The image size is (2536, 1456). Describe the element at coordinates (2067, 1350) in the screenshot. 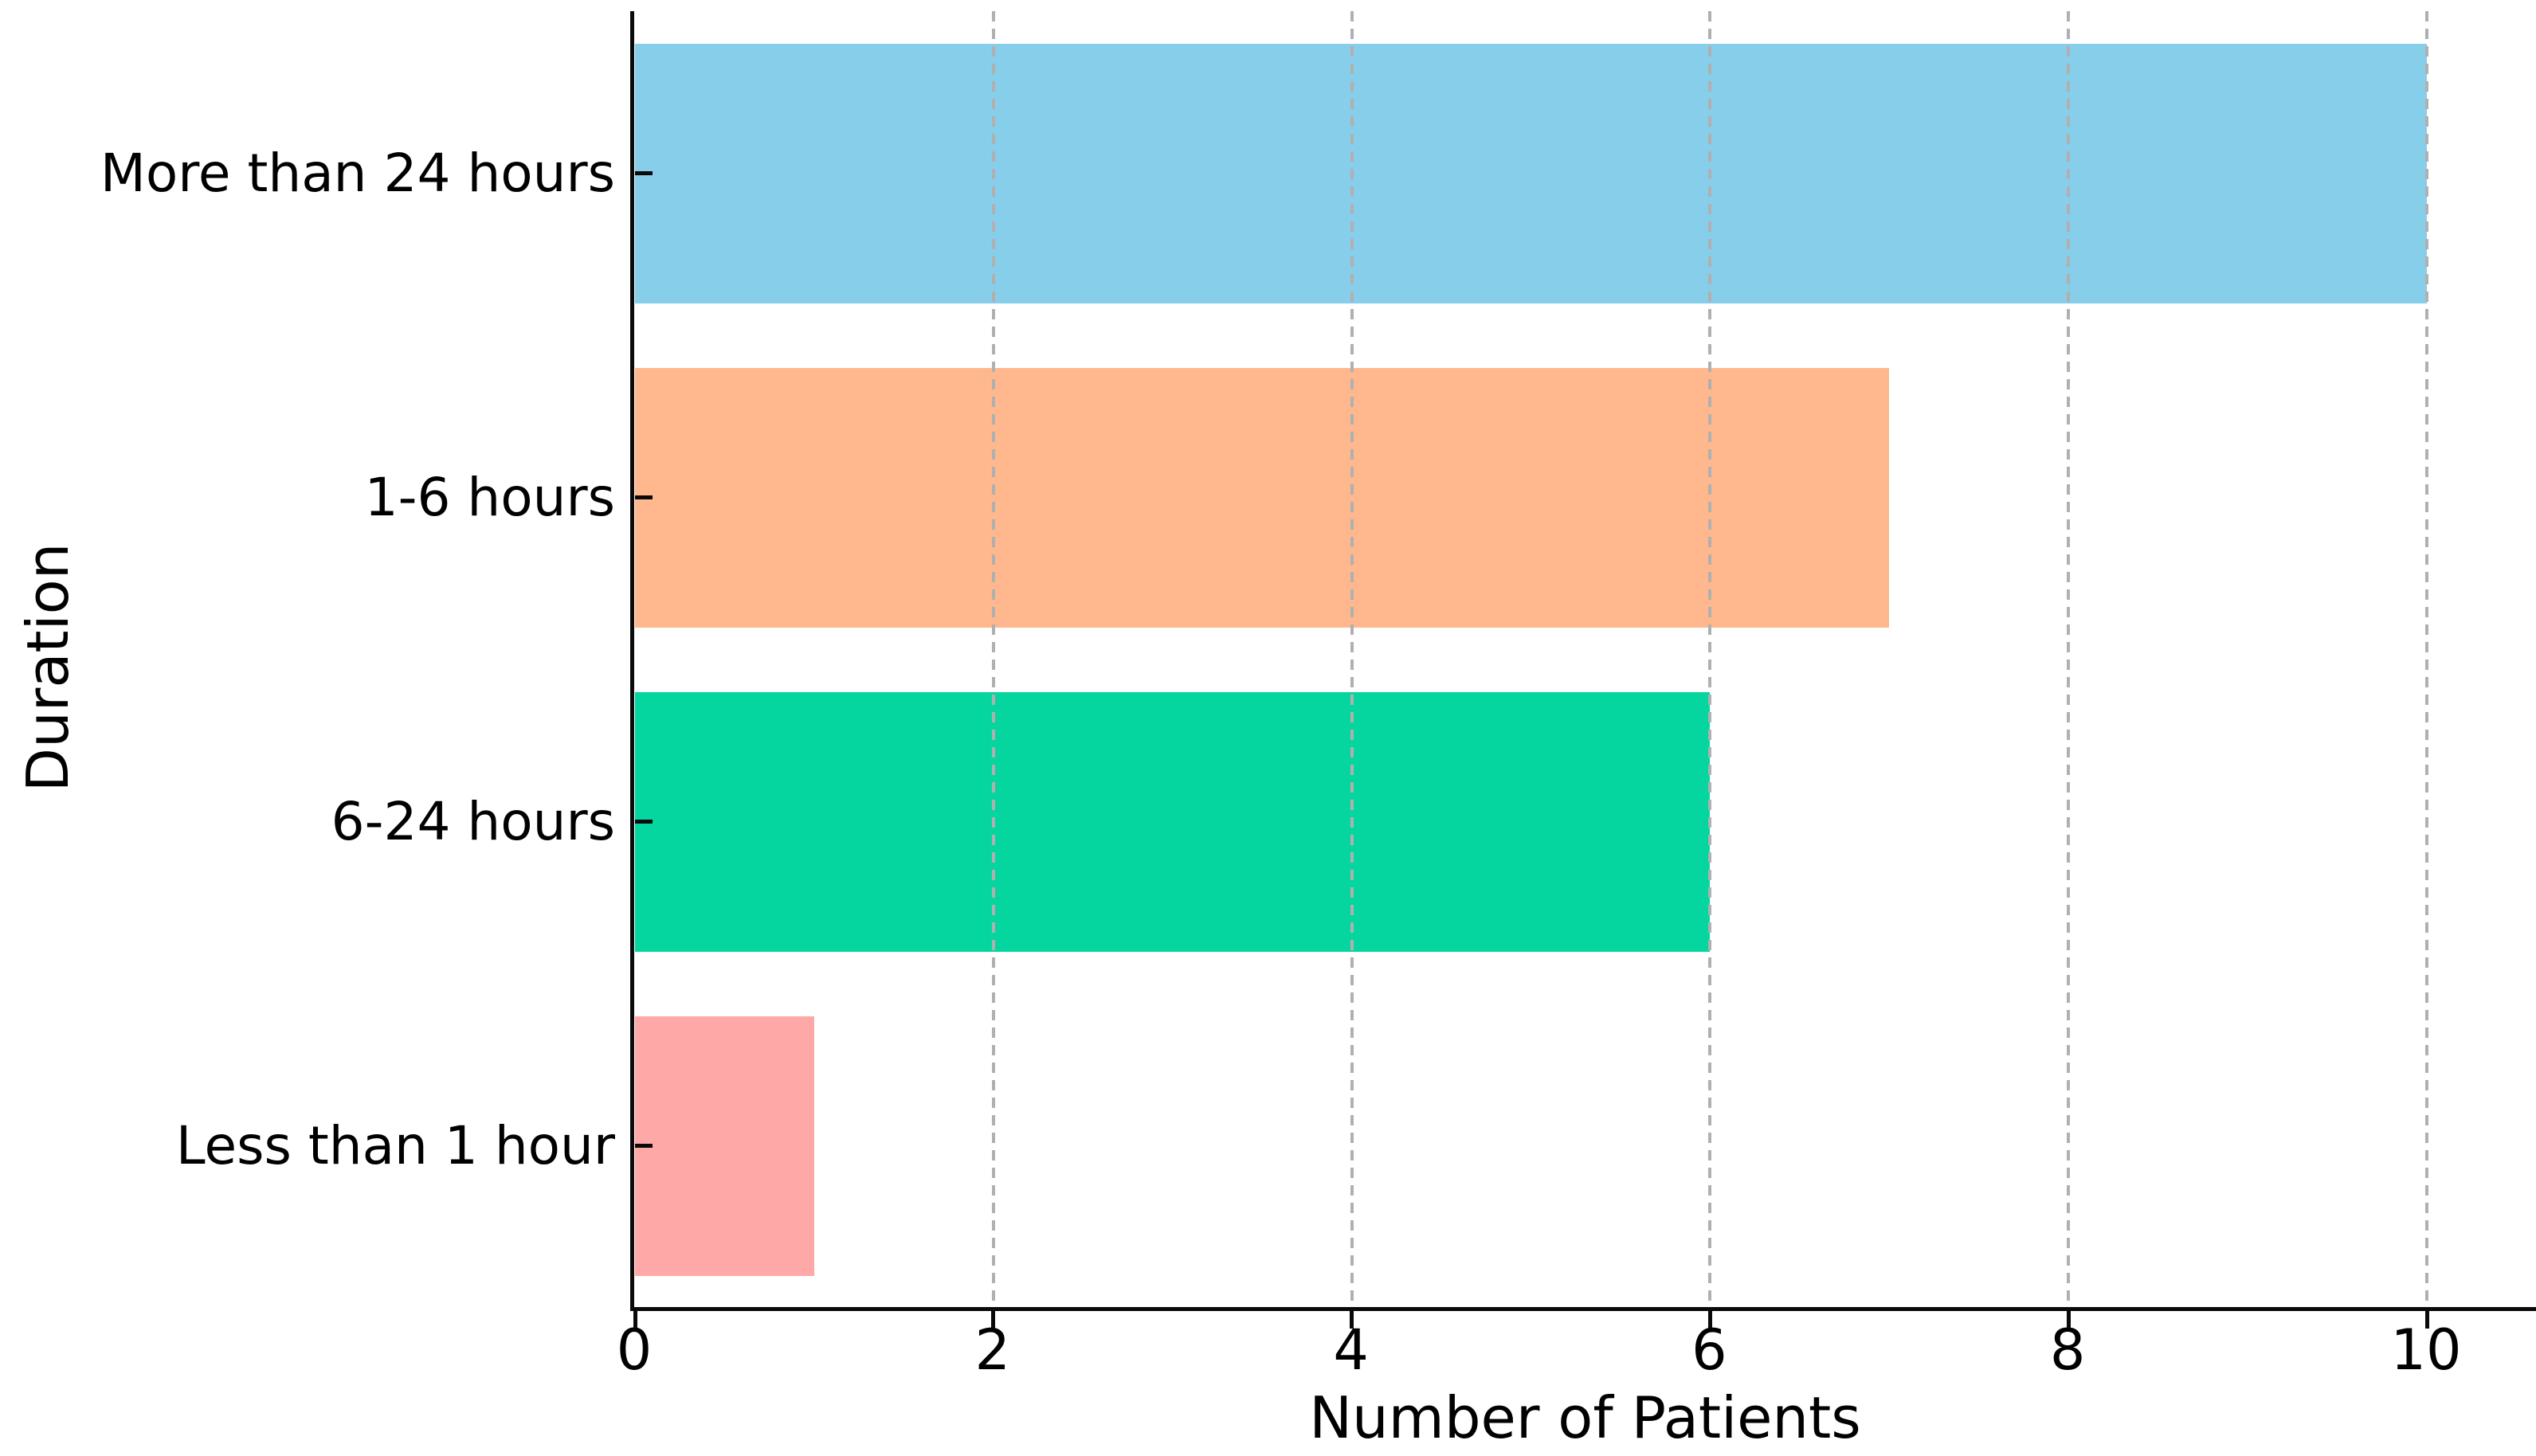

I see `x-tick-label-8: 8` at that location.